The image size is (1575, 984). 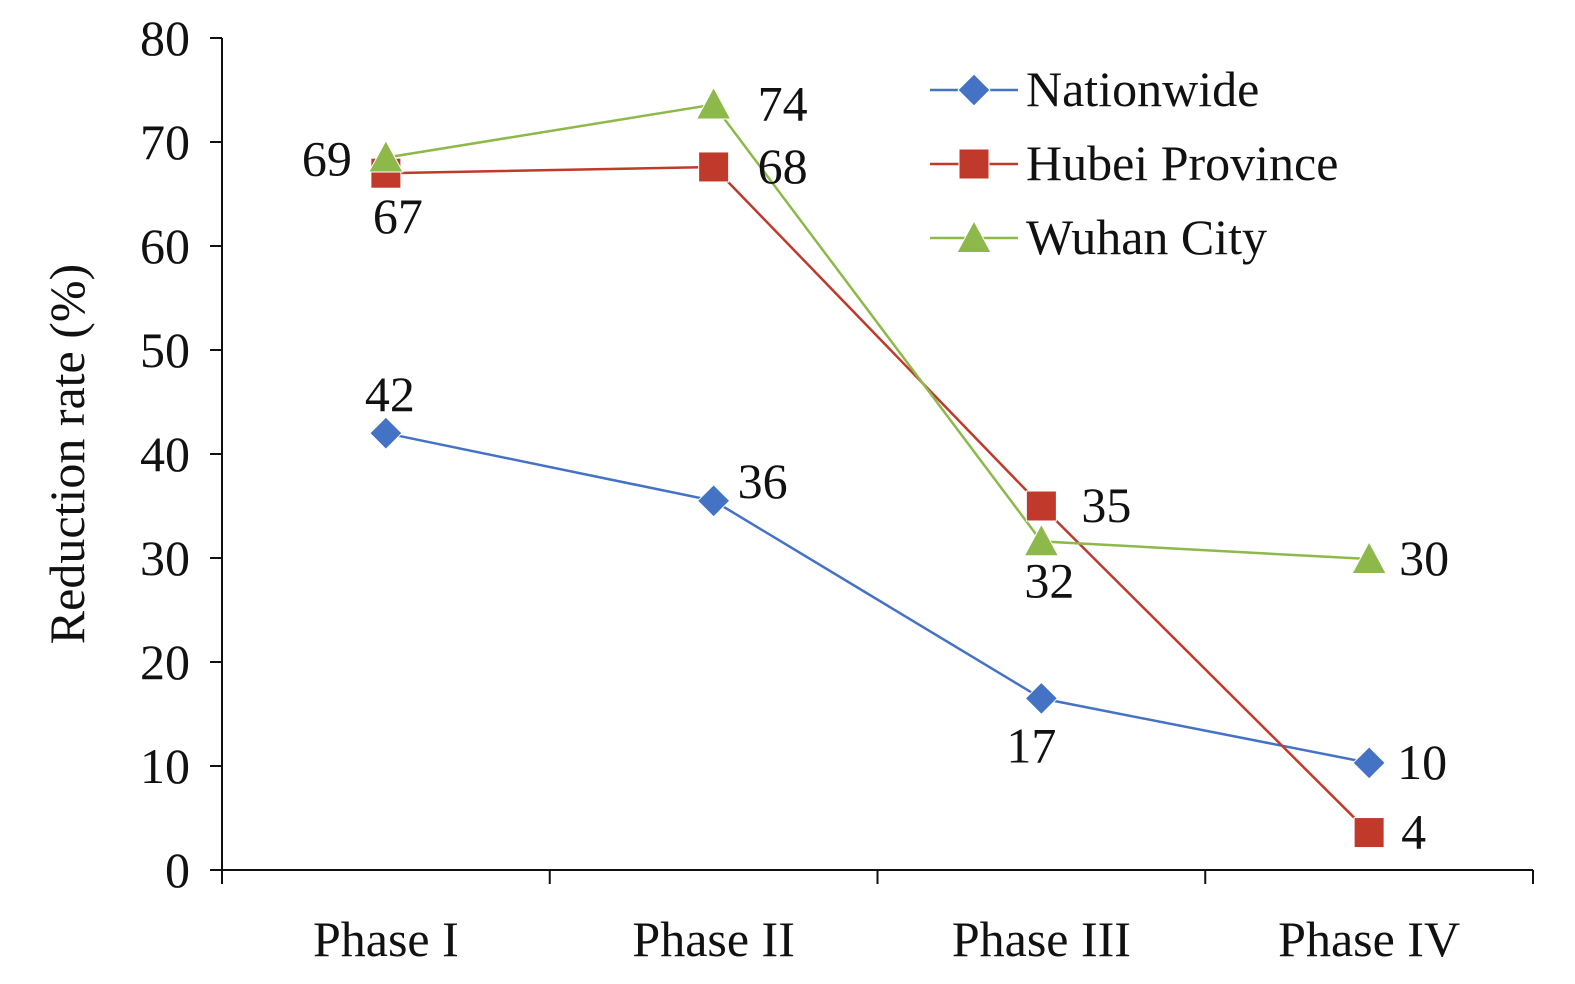 What do you see at coordinates (1424, 558) in the screenshot?
I see `data-label-wuhan-city: 30` at bounding box center [1424, 558].